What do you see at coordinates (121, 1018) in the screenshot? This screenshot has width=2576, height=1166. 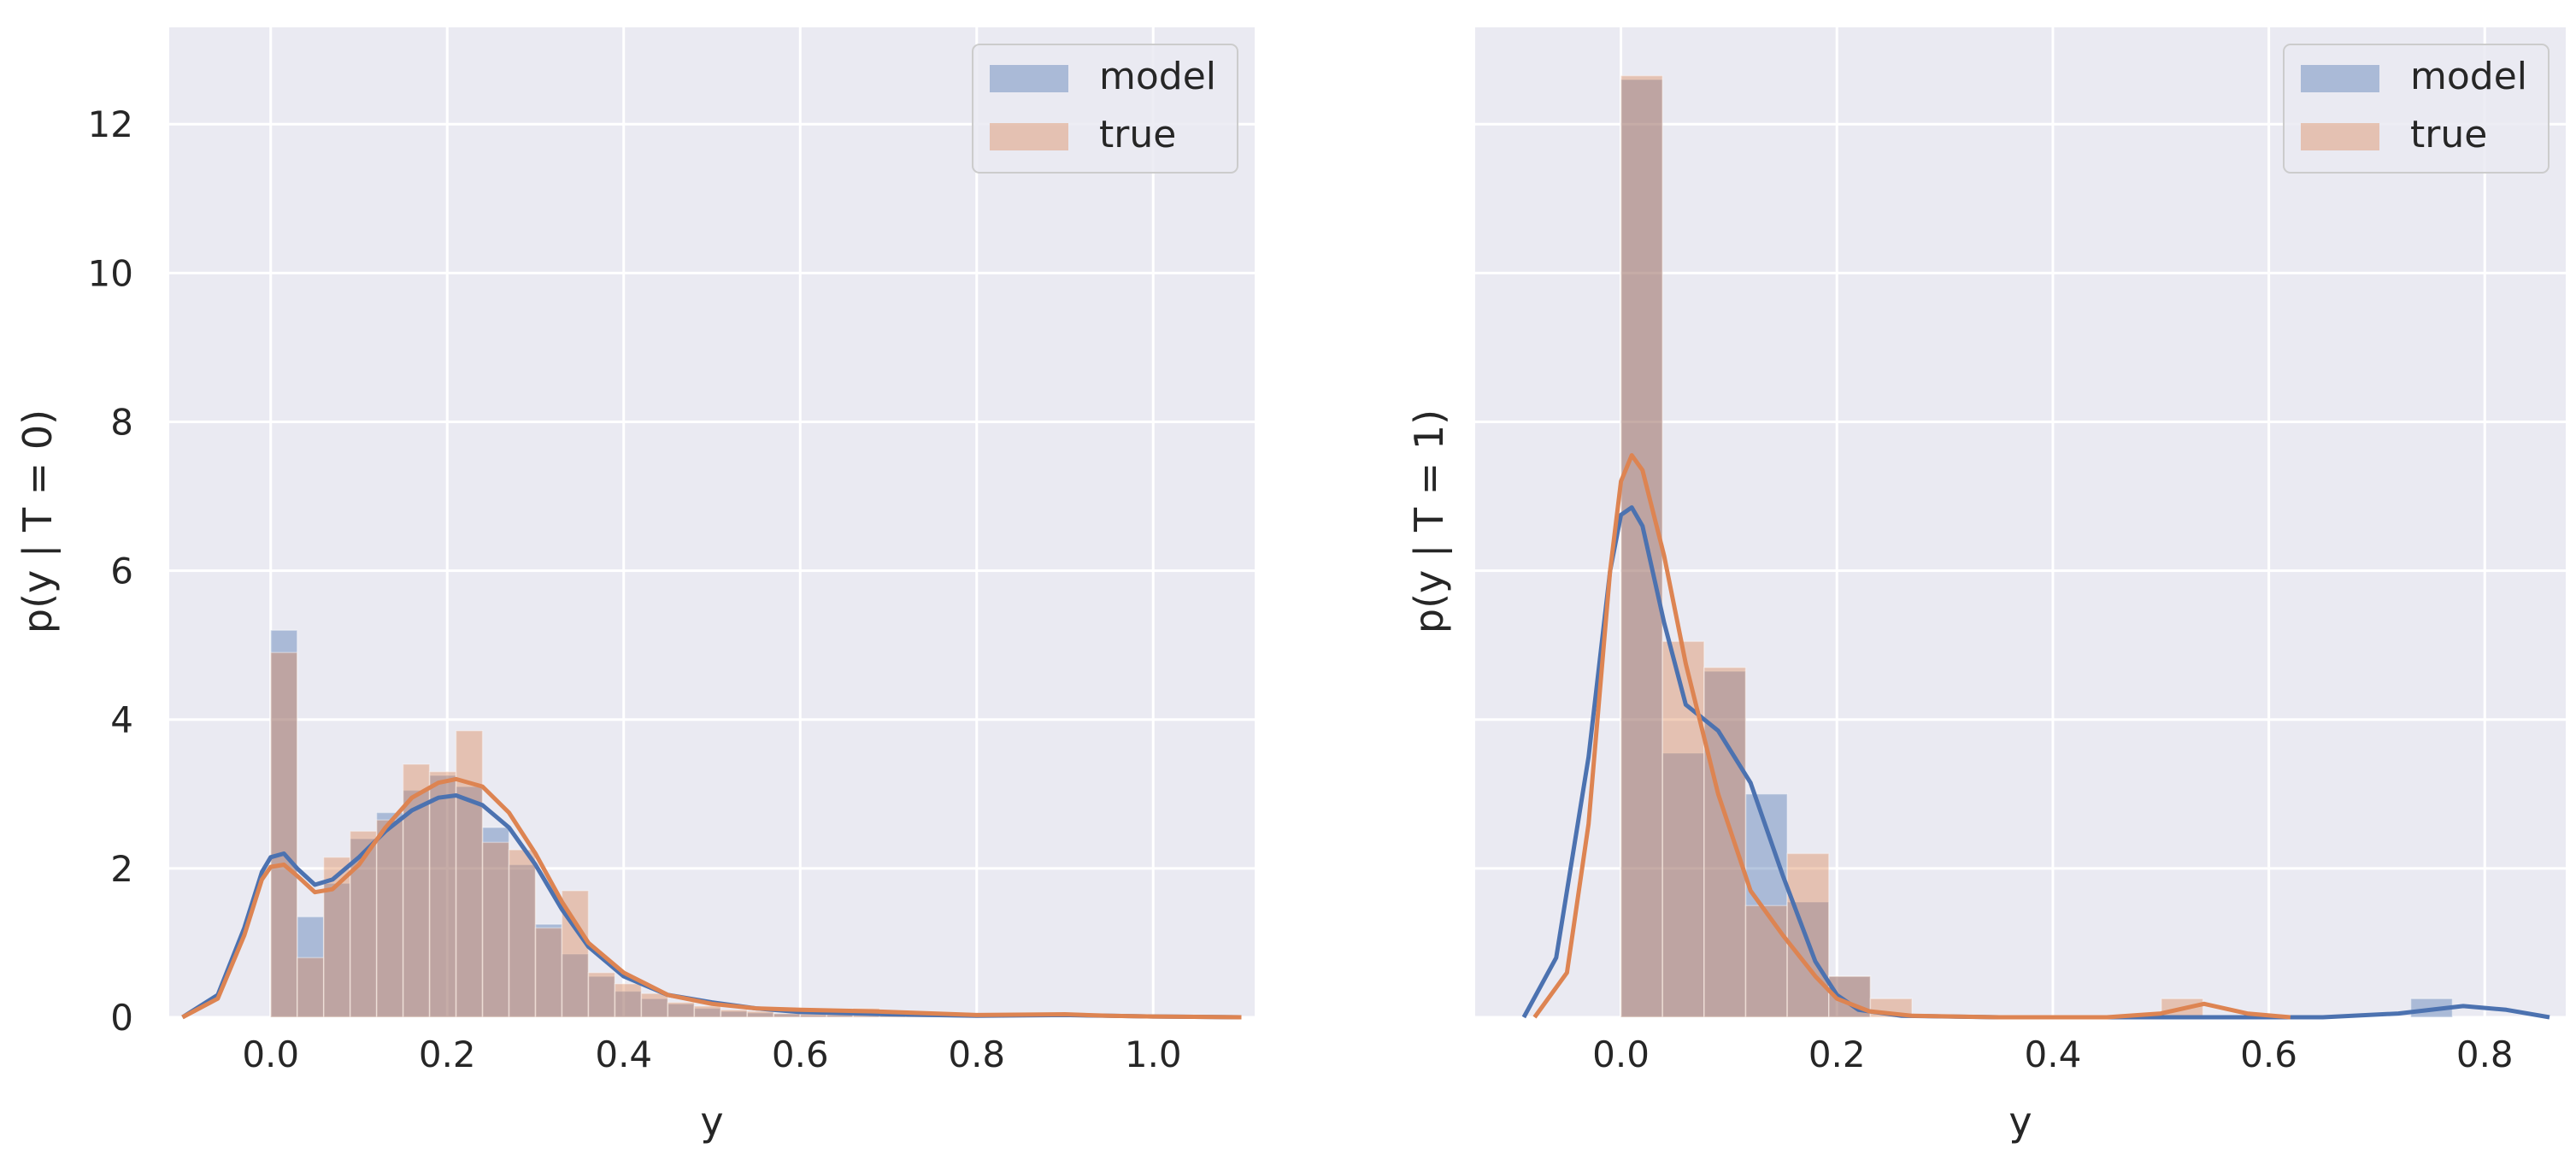 I see `y-tick-label: 0` at bounding box center [121, 1018].